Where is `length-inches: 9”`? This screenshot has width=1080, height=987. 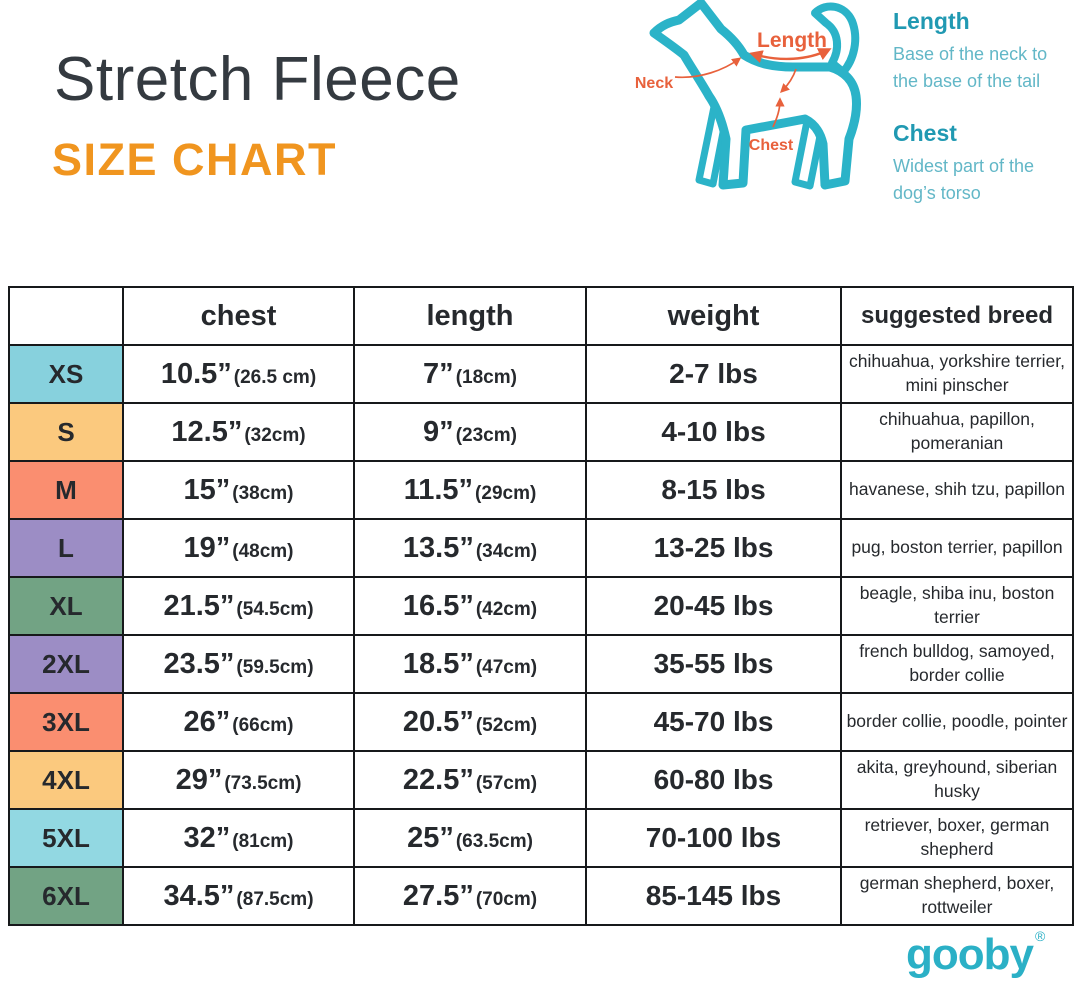
length-inches: 9” is located at coordinates (438, 431).